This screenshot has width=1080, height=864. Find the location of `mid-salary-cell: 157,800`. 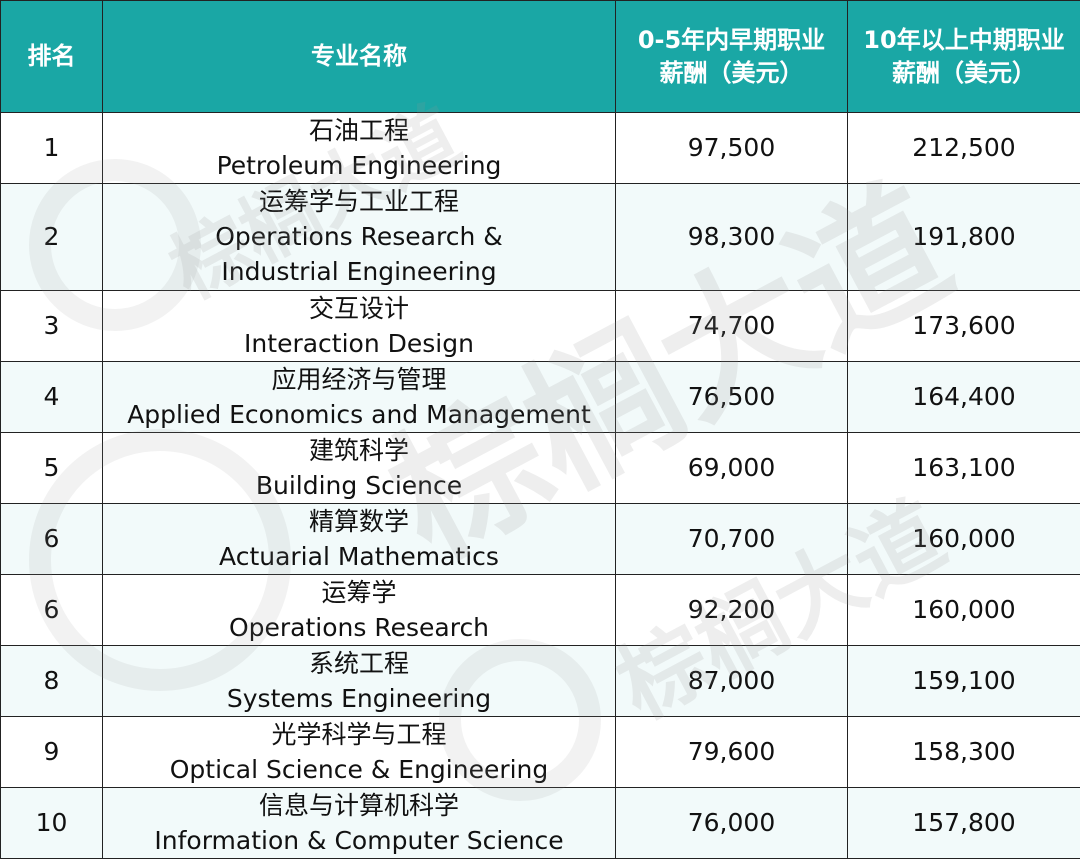

mid-salary-cell: 157,800 is located at coordinates (963, 823).